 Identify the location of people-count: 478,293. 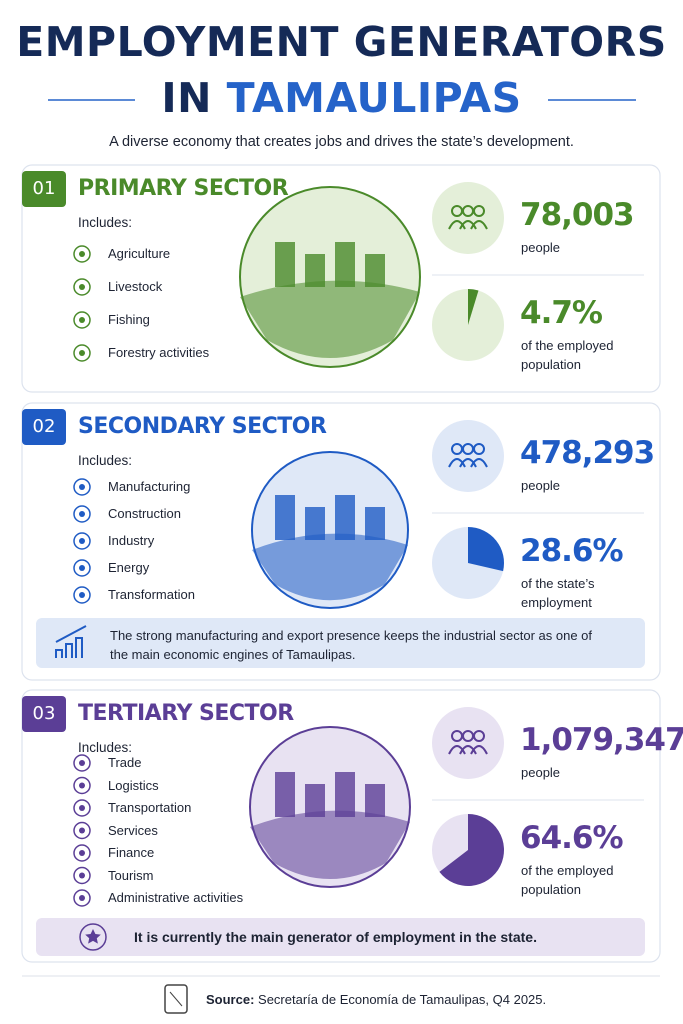
(587, 453).